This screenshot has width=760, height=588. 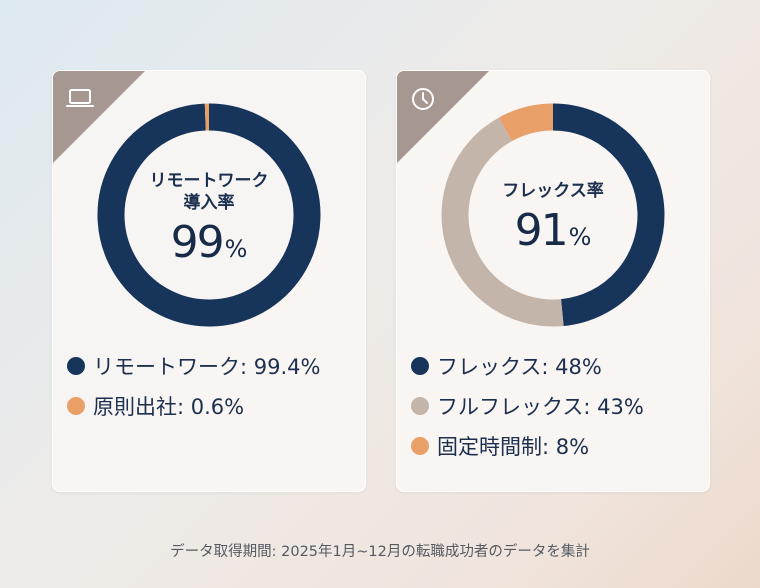 What do you see at coordinates (519, 367) in the screenshot?
I see `legend-label: フレックス: 48%` at bounding box center [519, 367].